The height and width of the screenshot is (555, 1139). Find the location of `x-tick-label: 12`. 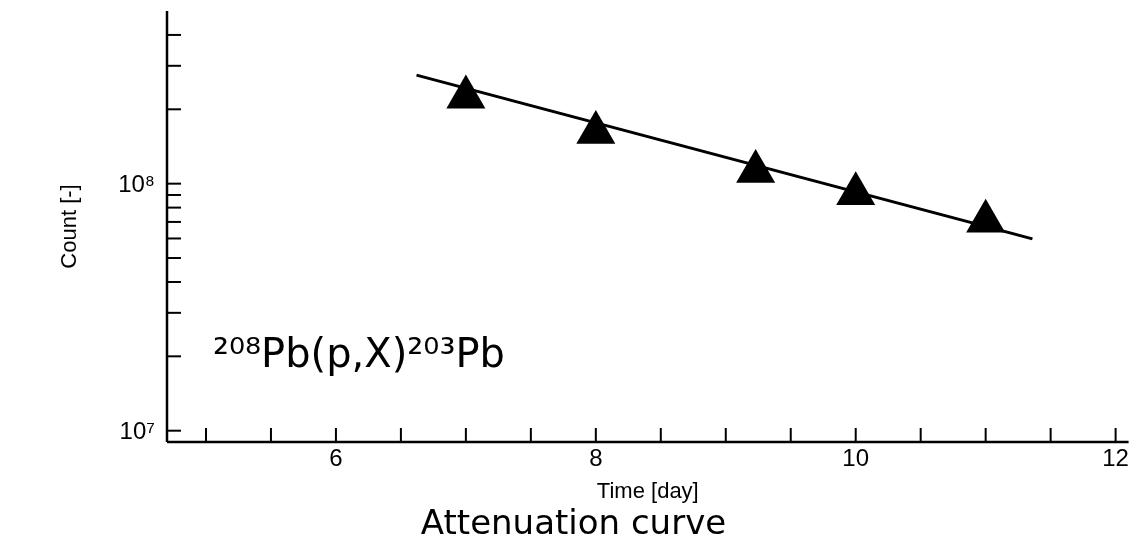

x-tick-label: 12 is located at coordinates (1115, 457).